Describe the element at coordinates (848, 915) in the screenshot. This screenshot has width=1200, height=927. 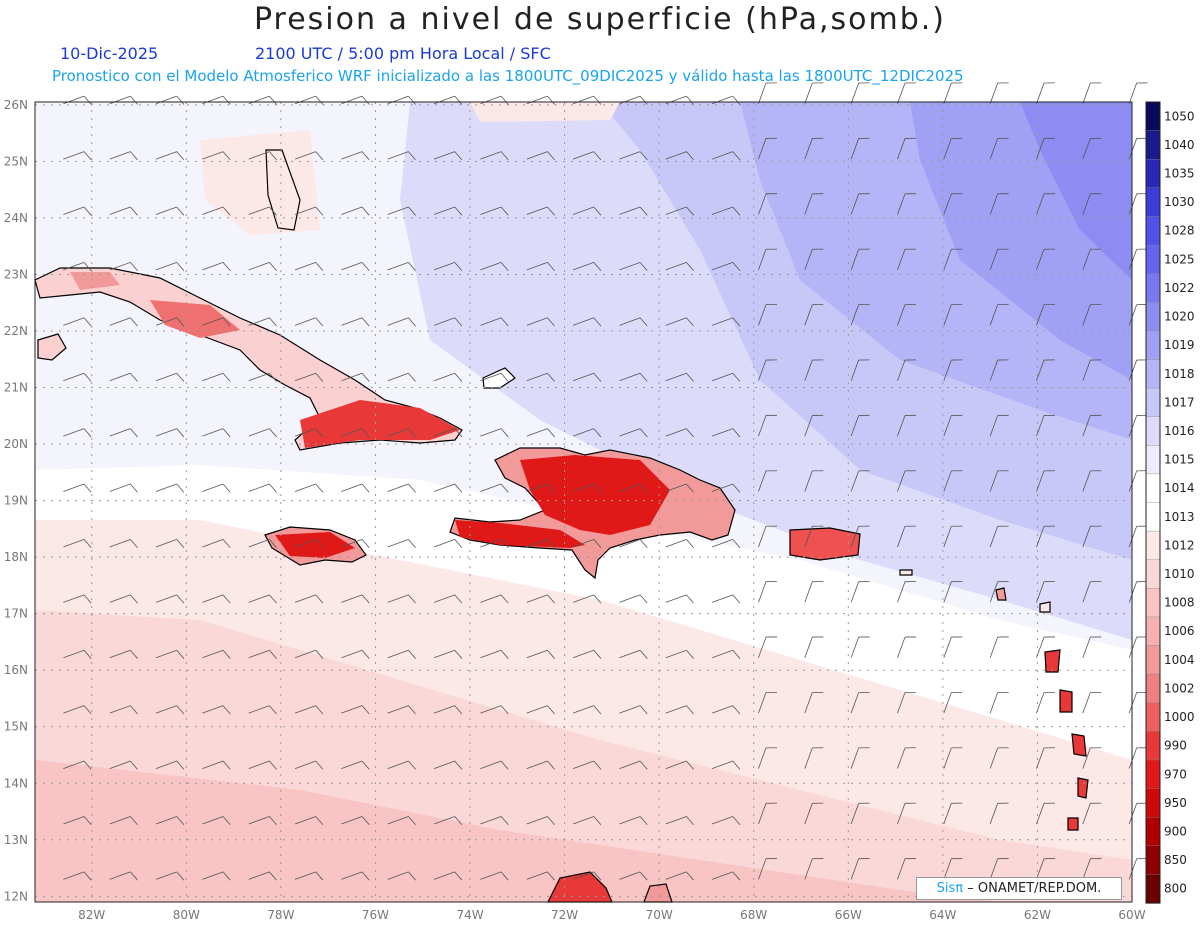
I see `lon-tick-label: 66W` at that location.